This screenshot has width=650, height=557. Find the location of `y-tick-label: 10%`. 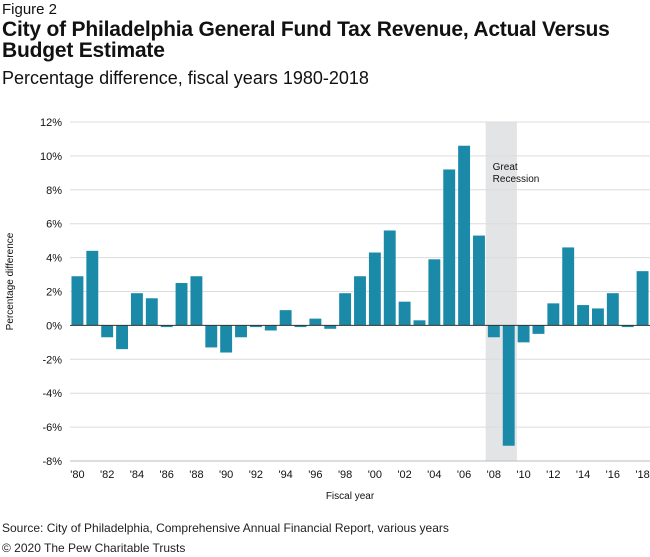

y-tick-label: 10% is located at coordinates (51, 157).